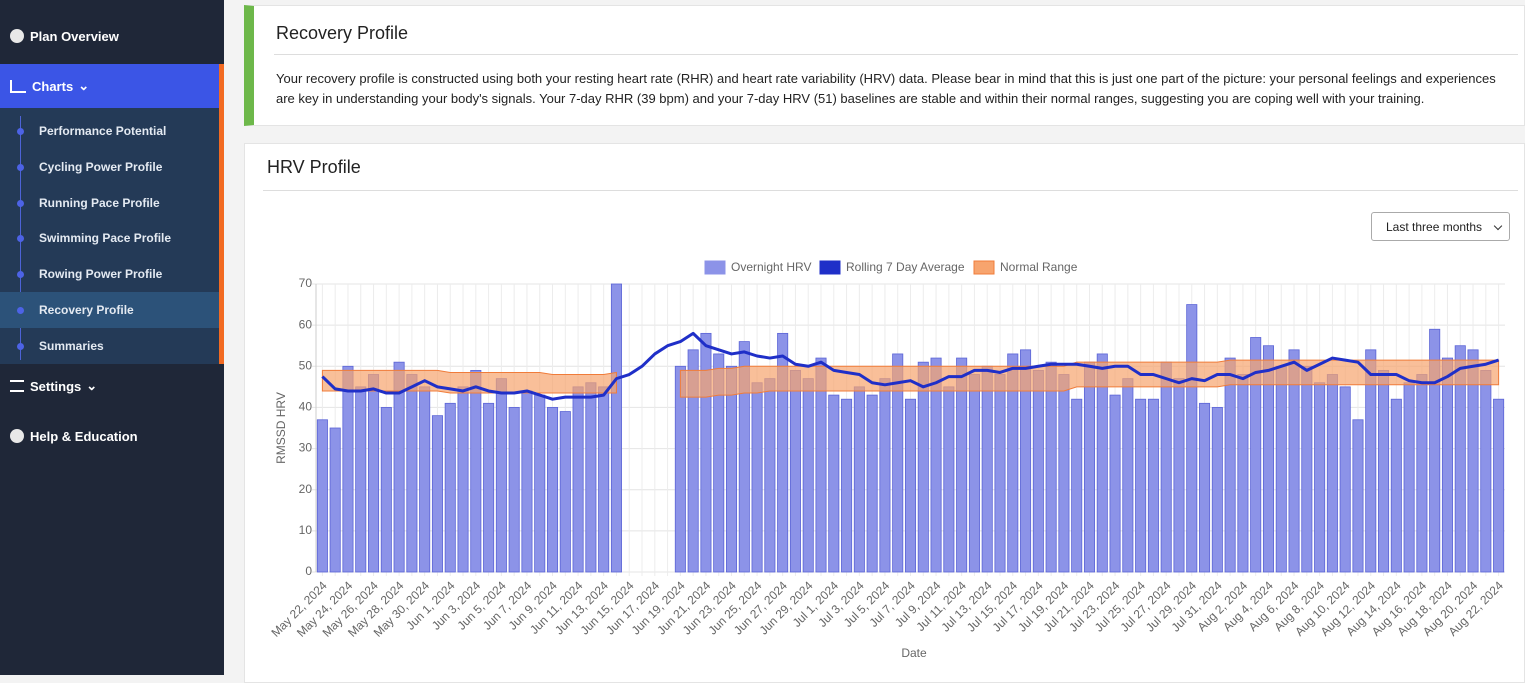 The image size is (1525, 683). What do you see at coordinates (109, 131) in the screenshot?
I see `submenu-item: Performance Potential` at bounding box center [109, 131].